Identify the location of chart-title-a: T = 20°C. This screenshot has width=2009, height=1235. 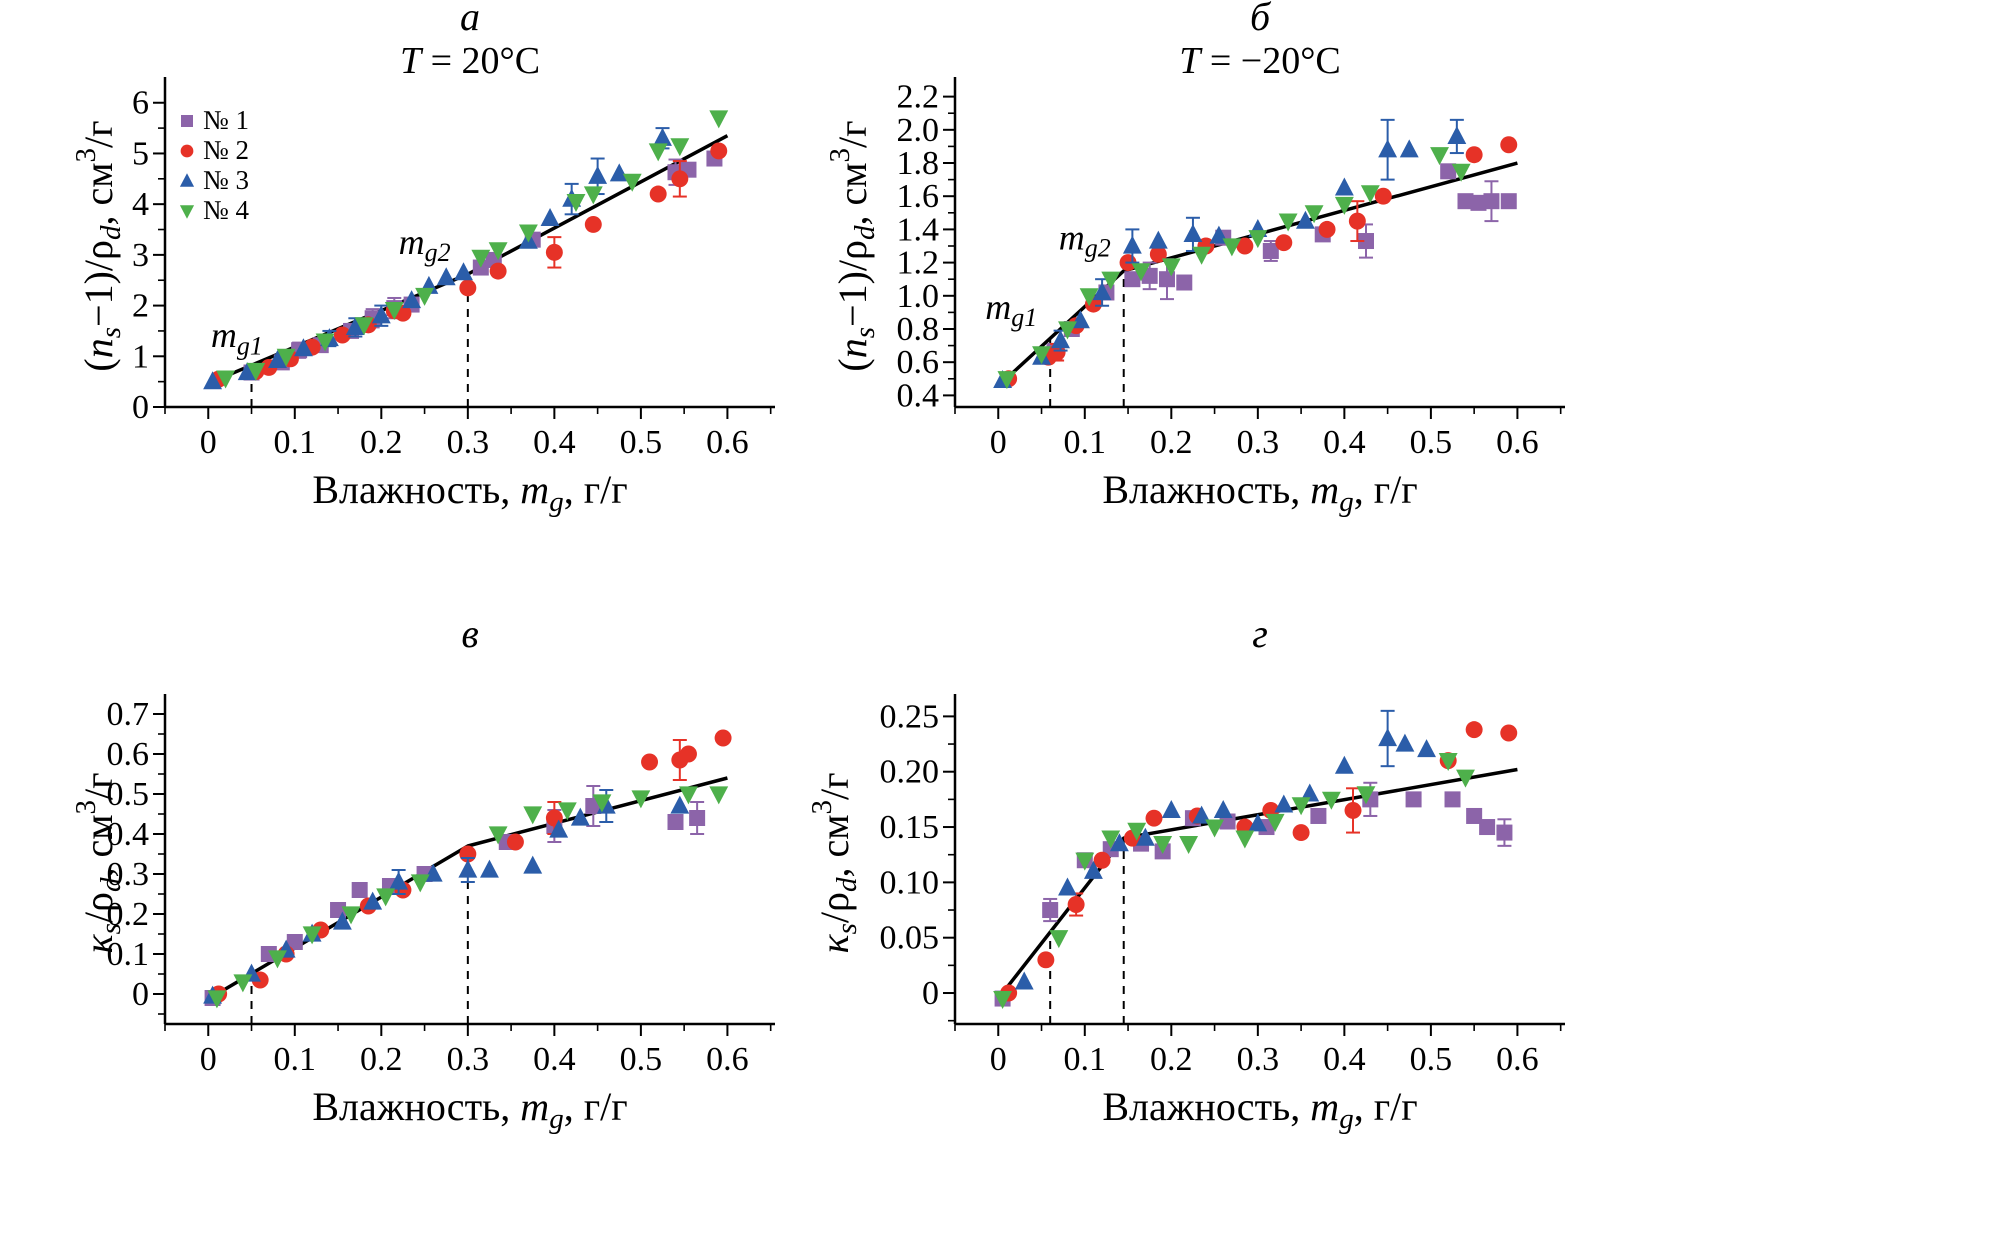
(470, 61).